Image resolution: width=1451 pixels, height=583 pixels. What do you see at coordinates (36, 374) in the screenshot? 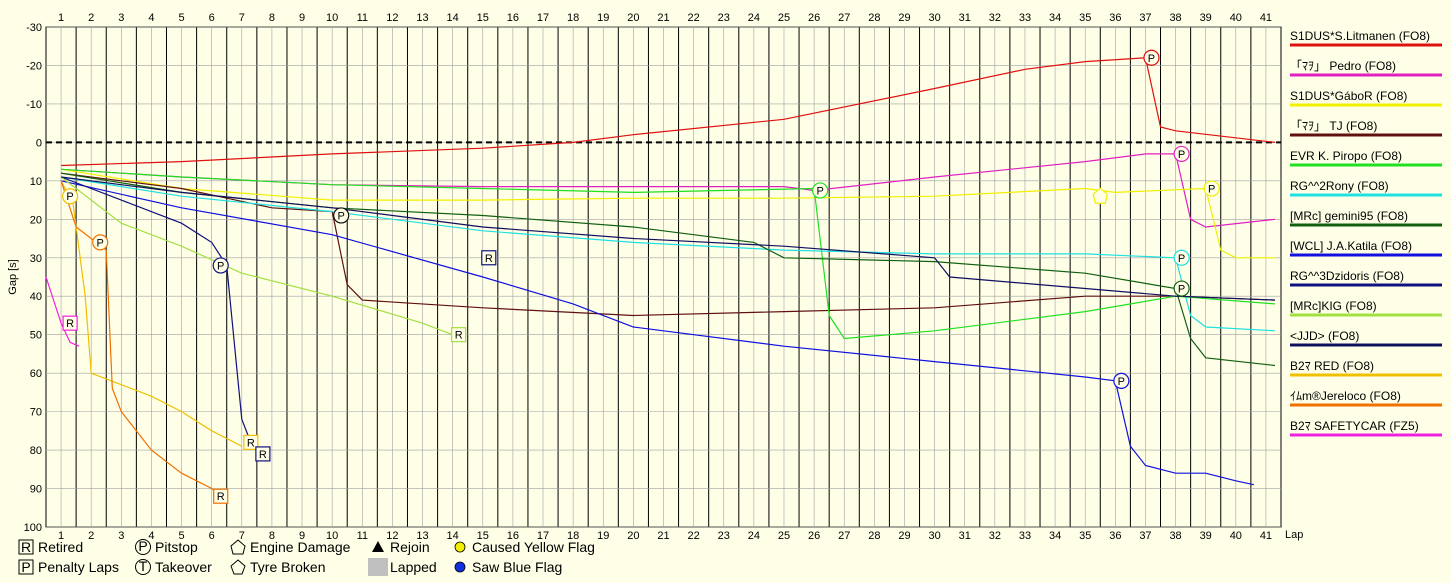
I see `y-tick-label: 60` at bounding box center [36, 374].